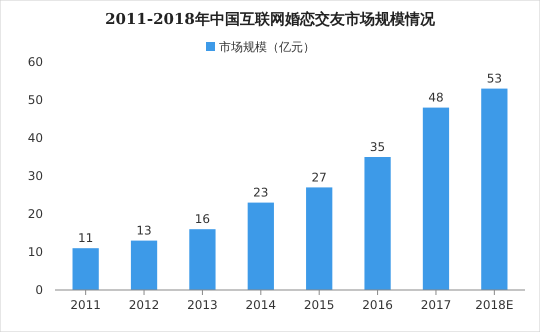  Describe the element at coordinates (267, 47) in the screenshot. I see `legend-label: 市场规模（亿元）` at that location.